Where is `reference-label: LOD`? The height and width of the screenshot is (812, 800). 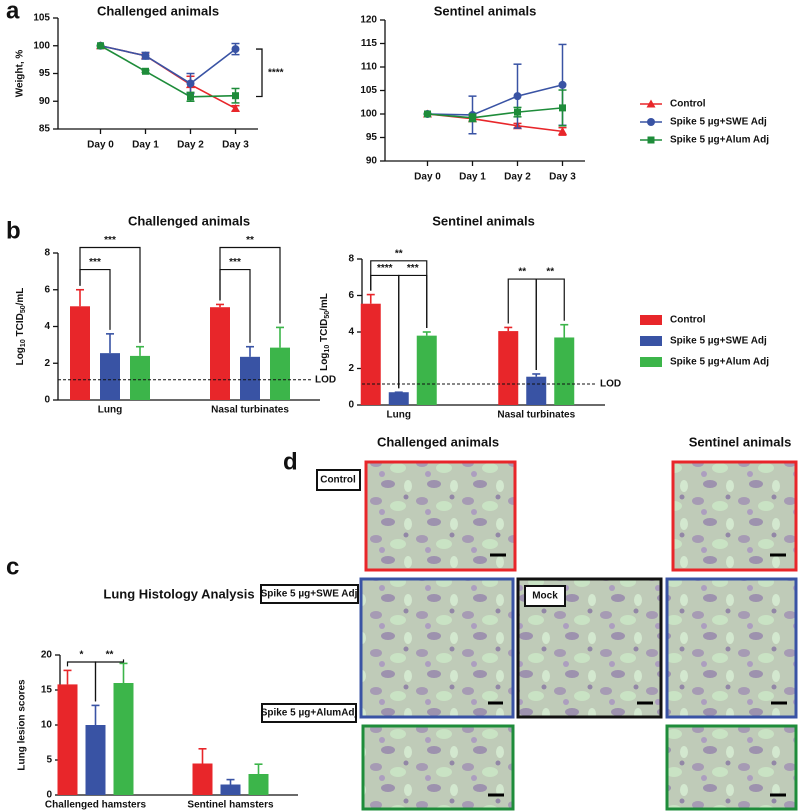
reference-label: LOD is located at coordinates (325, 379).